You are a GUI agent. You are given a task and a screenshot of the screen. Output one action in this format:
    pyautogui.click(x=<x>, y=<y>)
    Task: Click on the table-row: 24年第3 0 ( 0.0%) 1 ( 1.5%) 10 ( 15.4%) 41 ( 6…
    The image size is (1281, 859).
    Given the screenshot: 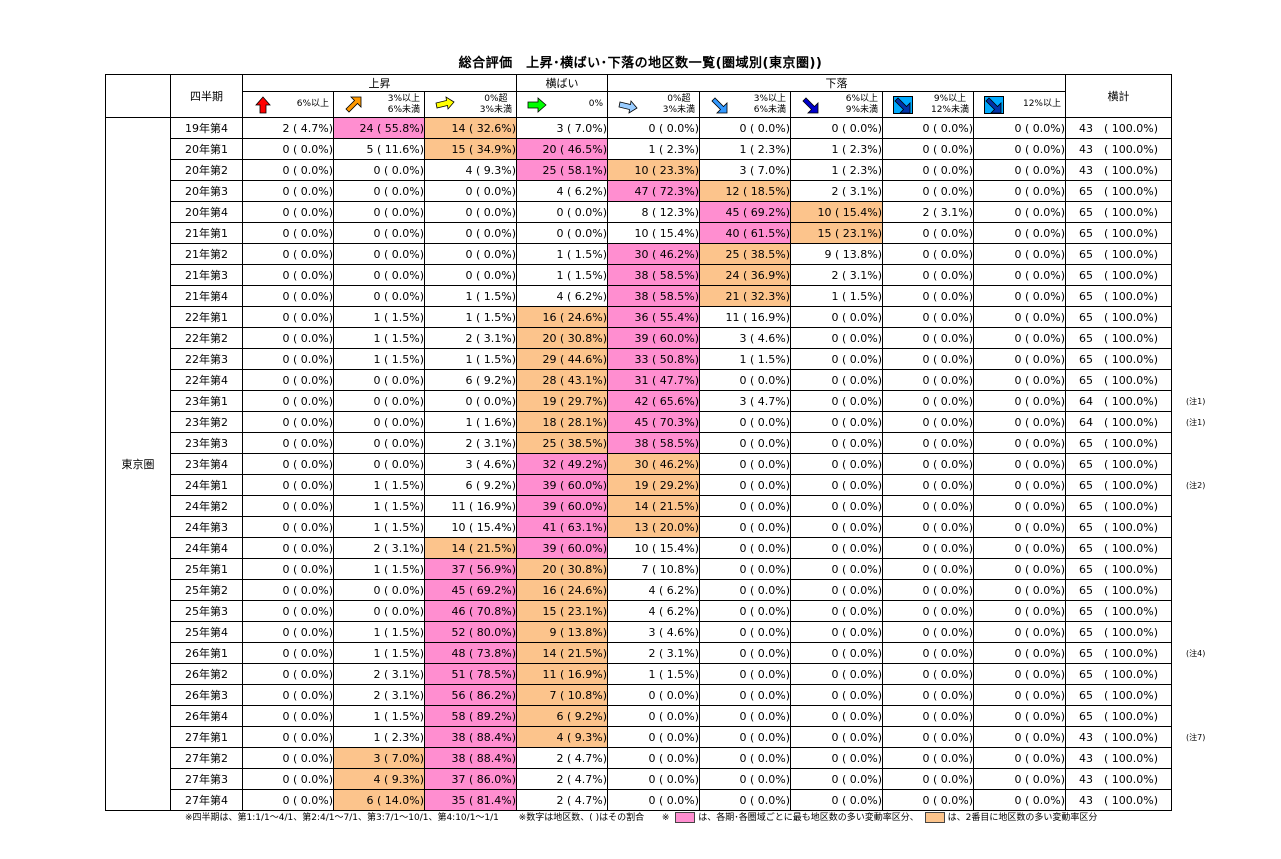 What is the action you would take?
    pyautogui.click(x=639, y=527)
    